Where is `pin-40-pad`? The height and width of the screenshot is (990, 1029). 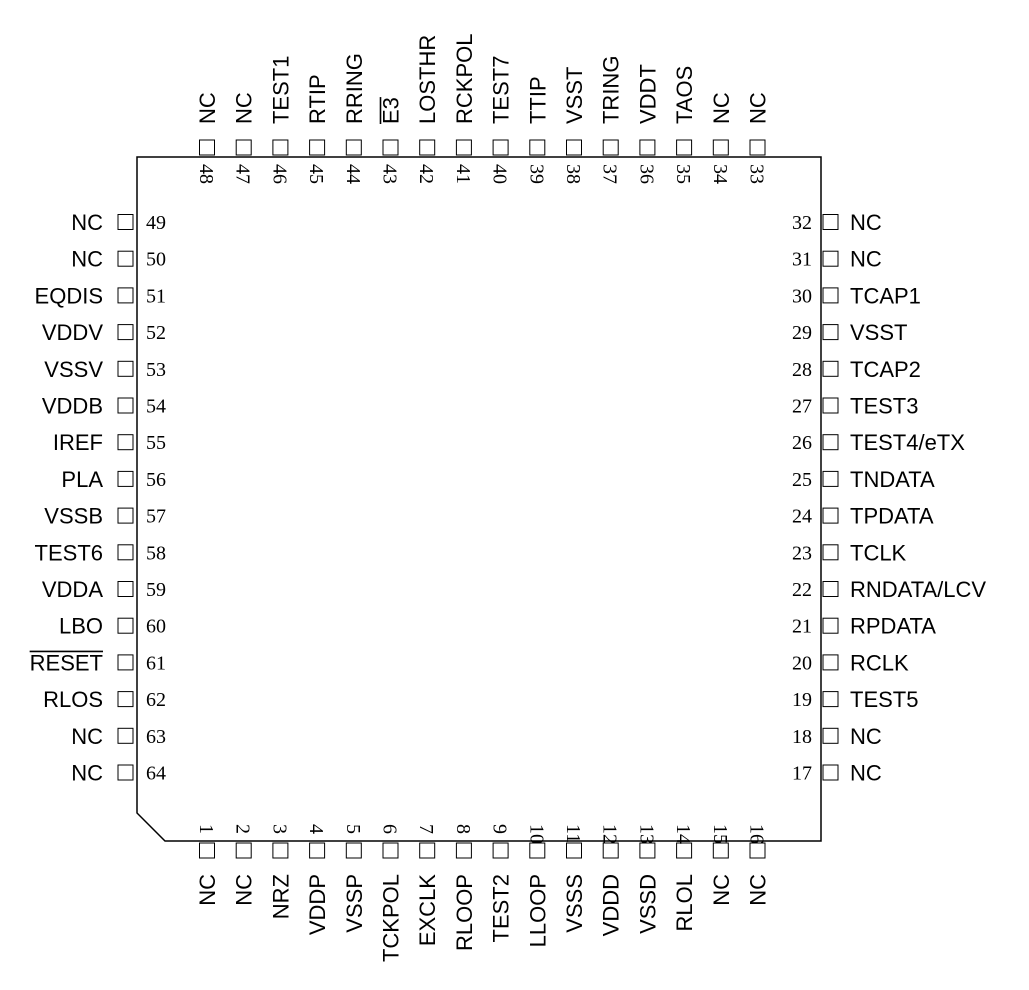
pin-40-pad is located at coordinates (500, 147).